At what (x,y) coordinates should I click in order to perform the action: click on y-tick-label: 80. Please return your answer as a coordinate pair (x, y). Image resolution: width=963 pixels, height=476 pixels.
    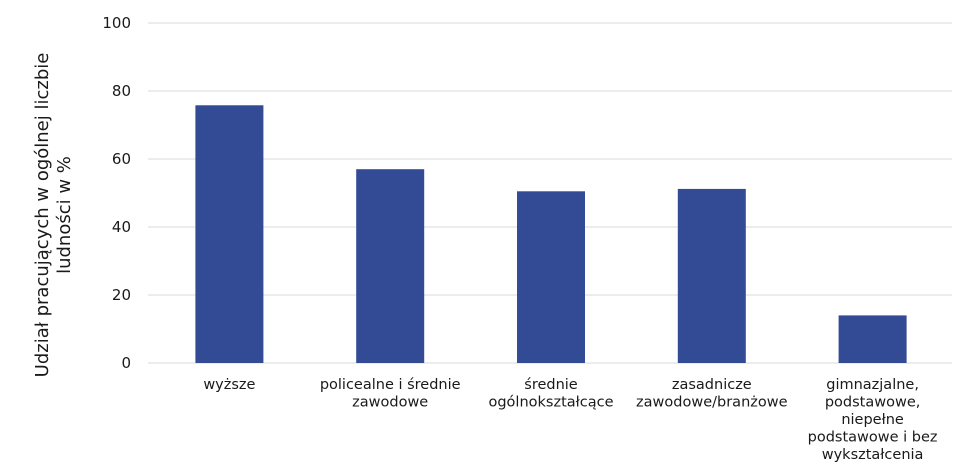
    Looking at the image, I should click on (121, 91).